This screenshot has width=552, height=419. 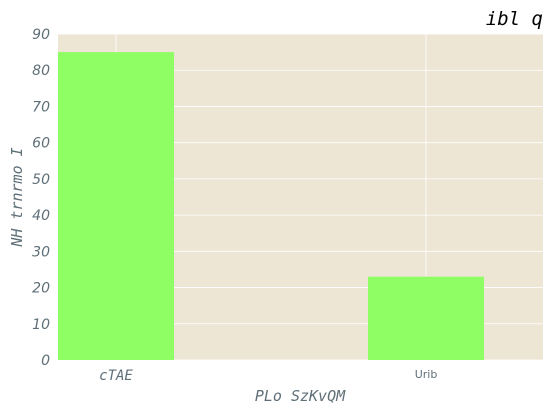 I want to click on x-tick-labels: cTAE Urib, so click(x=268, y=376).